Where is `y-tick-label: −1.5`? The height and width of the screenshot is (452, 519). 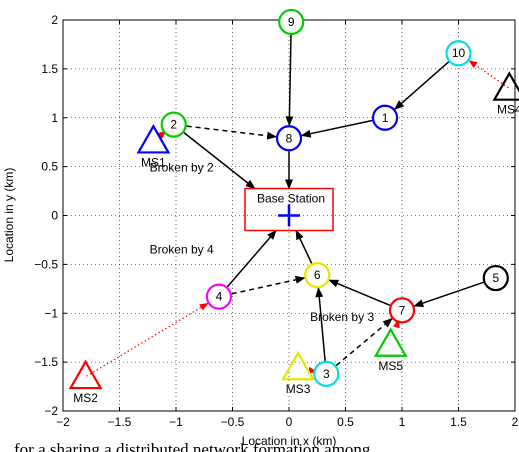
y-tick-label: −1.5 is located at coordinates (46, 362).